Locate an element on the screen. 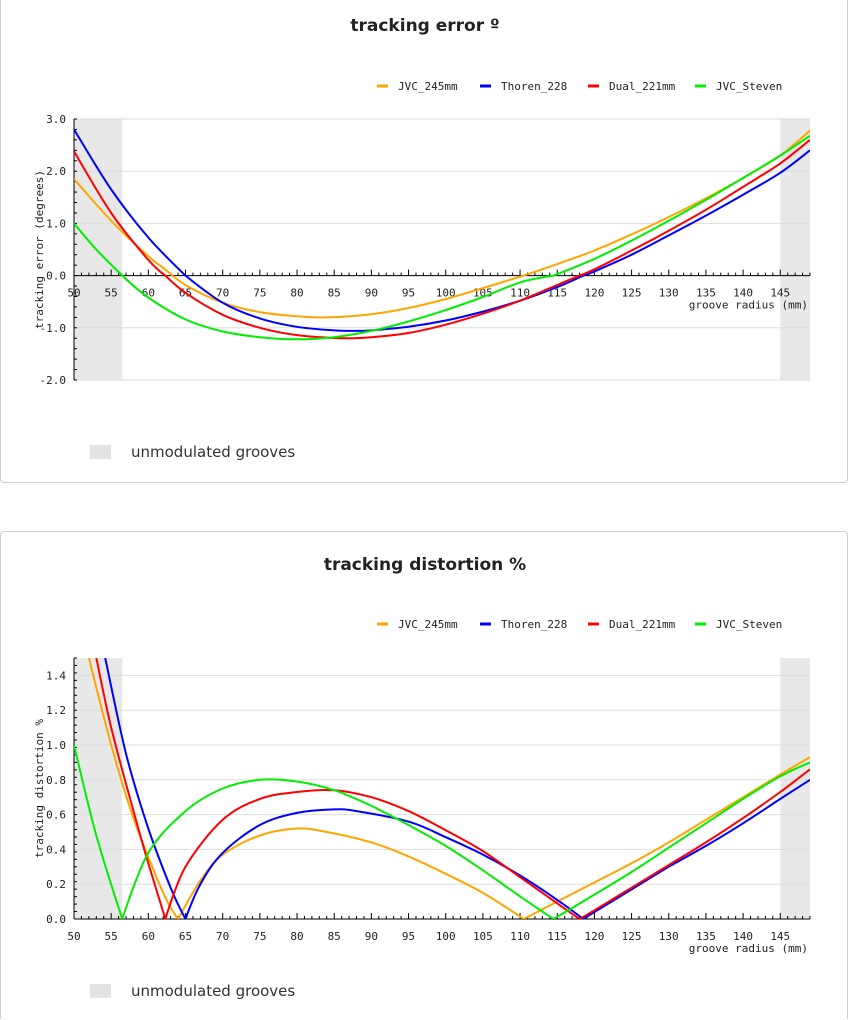 This screenshot has width=851, height=1020. x-tick-label: 60 is located at coordinates (148, 936).